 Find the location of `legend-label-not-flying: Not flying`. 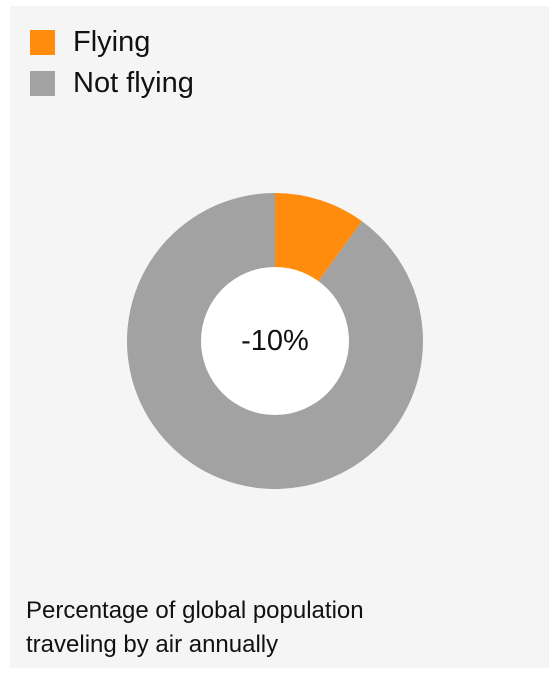

legend-label-not-flying: Not flying is located at coordinates (133, 83).